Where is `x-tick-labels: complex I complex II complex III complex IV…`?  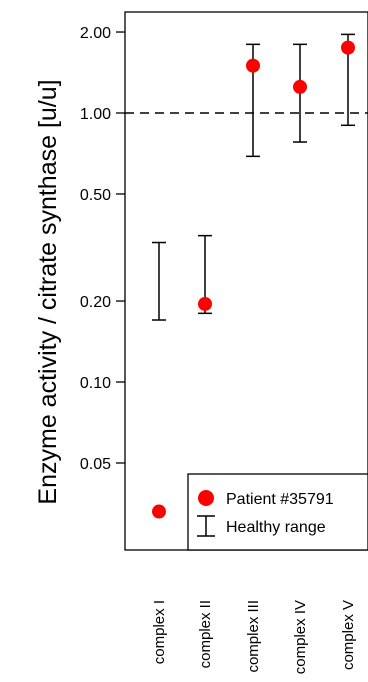
x-tick-labels: complex I complex II complex III complex IV… is located at coordinates (254, 637).